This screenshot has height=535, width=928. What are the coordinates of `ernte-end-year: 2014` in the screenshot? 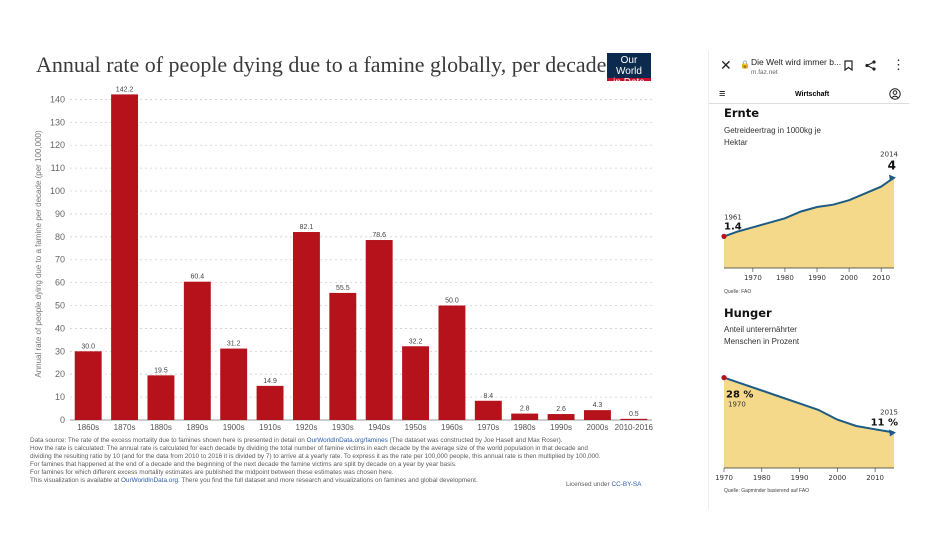 It's located at (889, 155).